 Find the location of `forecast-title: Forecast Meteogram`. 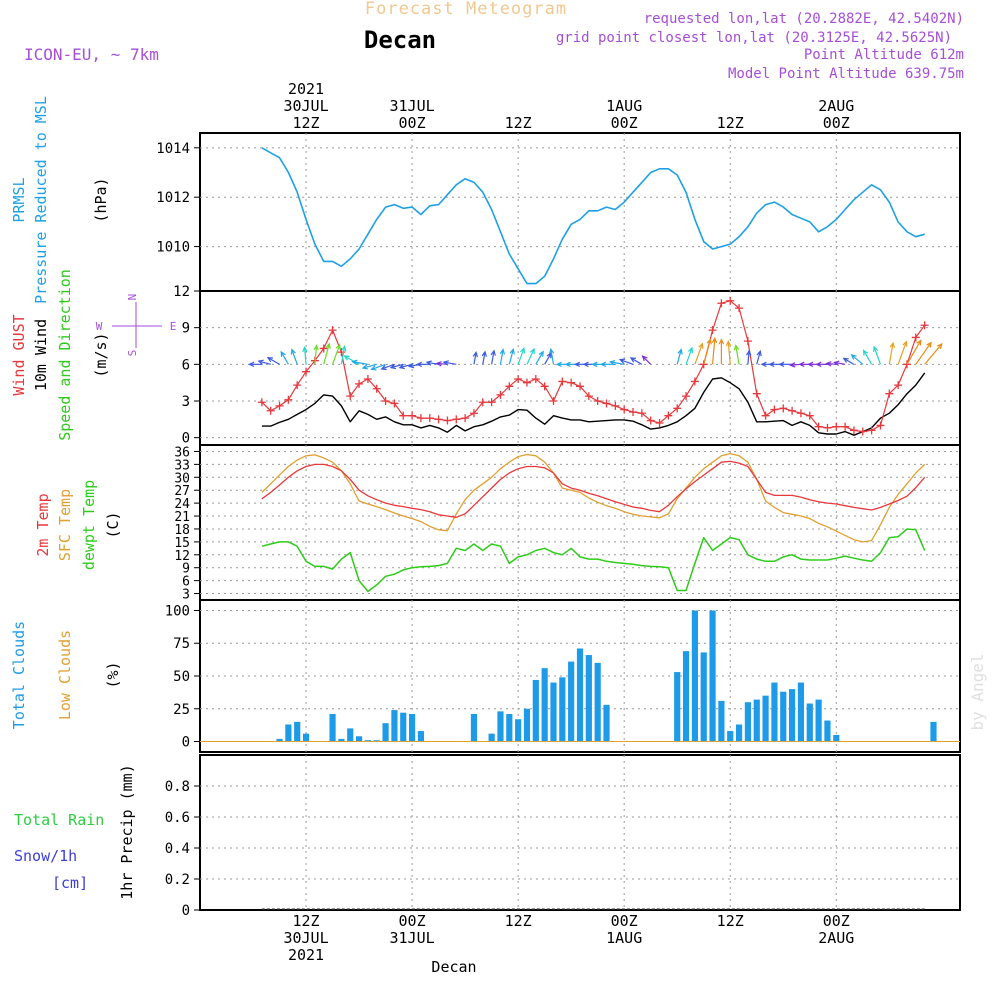

forecast-title: Forecast Meteogram is located at coordinates (466, 9).